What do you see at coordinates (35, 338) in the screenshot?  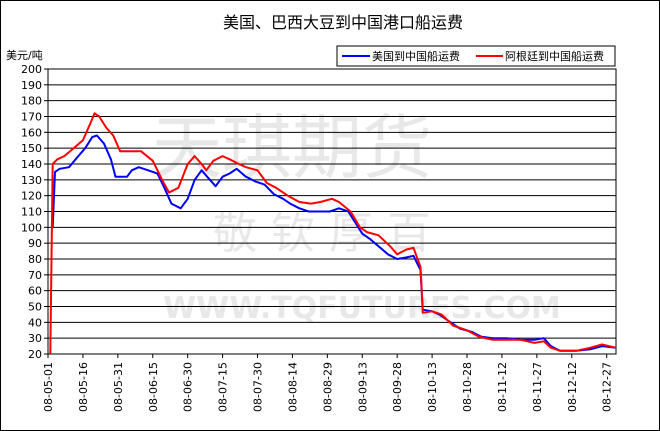 I see `ytick-label-30: 30` at bounding box center [35, 338].